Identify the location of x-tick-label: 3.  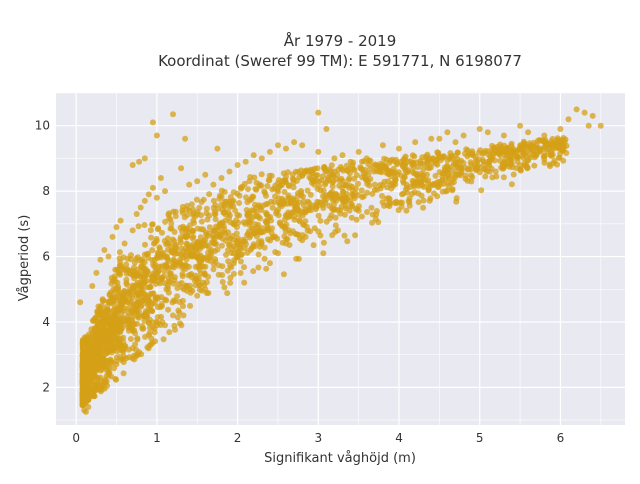
(318, 438).